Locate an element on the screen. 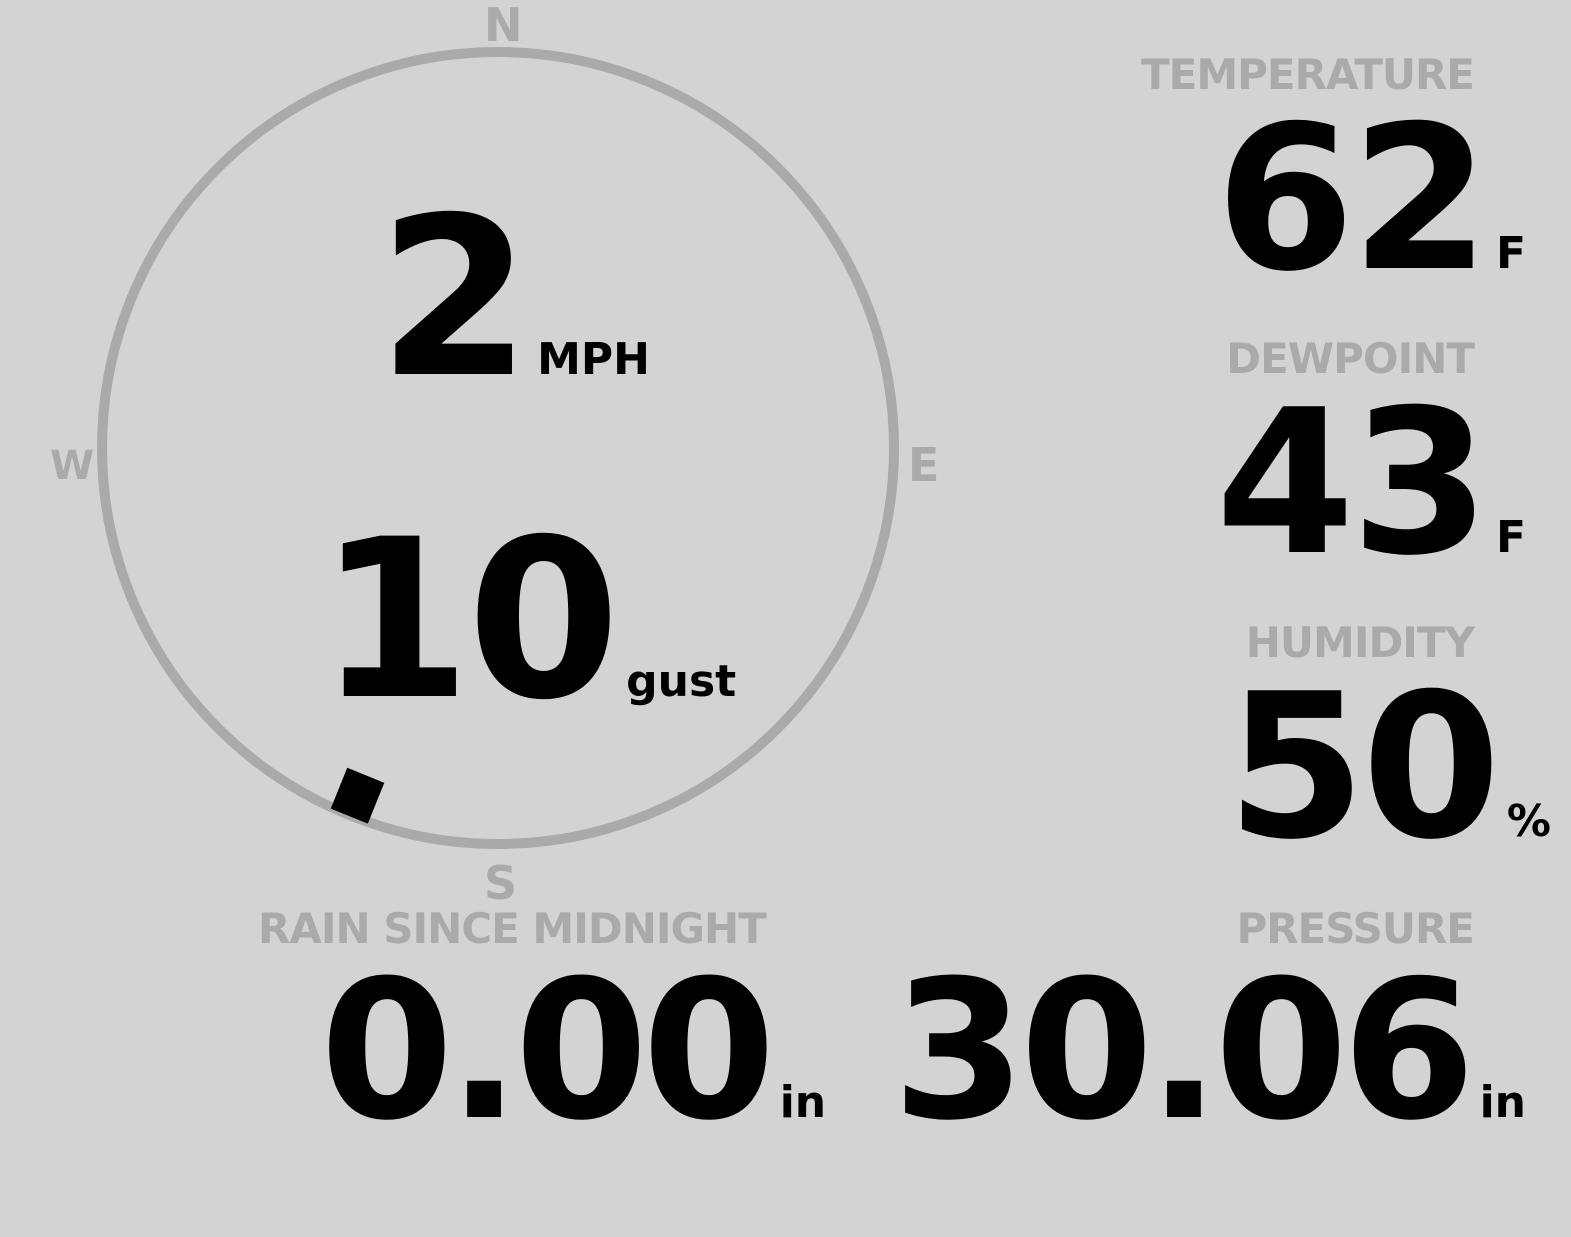 The width and height of the screenshot is (1571, 1237). temperature: 62 F is located at coordinates (1371, 200).